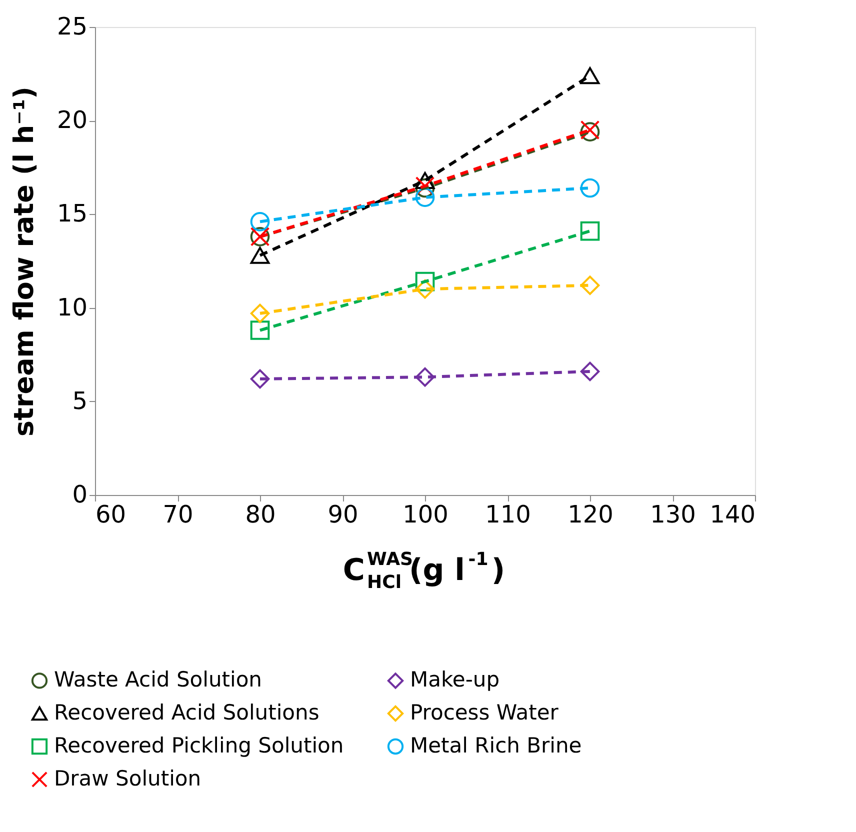 The height and width of the screenshot is (832, 856). I want to click on legend-label: Process Water, so click(484, 712).